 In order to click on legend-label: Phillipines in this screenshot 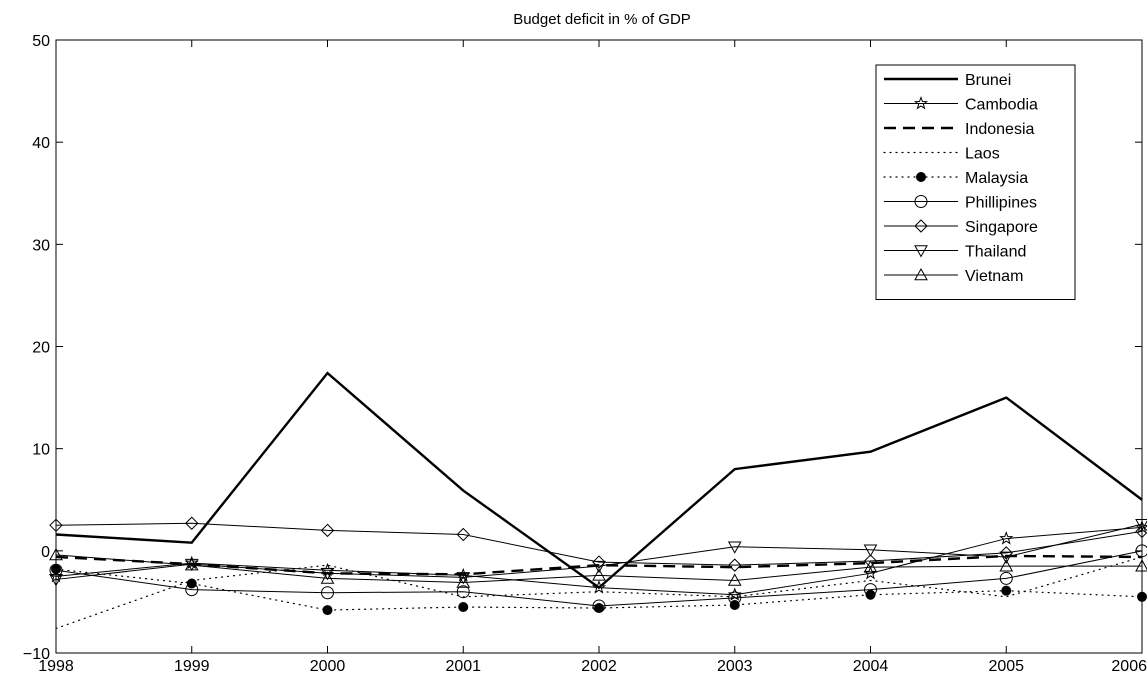, I will do `click(1001, 203)`.